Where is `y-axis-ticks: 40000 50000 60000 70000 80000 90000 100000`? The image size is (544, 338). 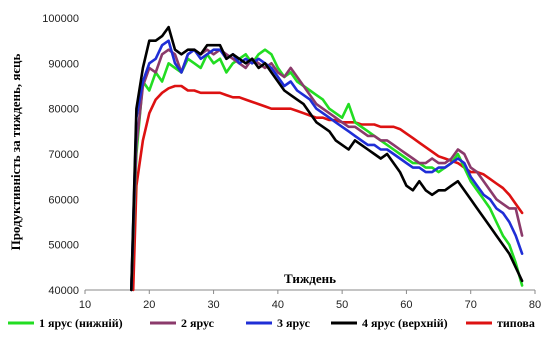 y-axis-ticks: 40000 50000 60000 70000 80000 90000 100000 is located at coordinates (60, 155).